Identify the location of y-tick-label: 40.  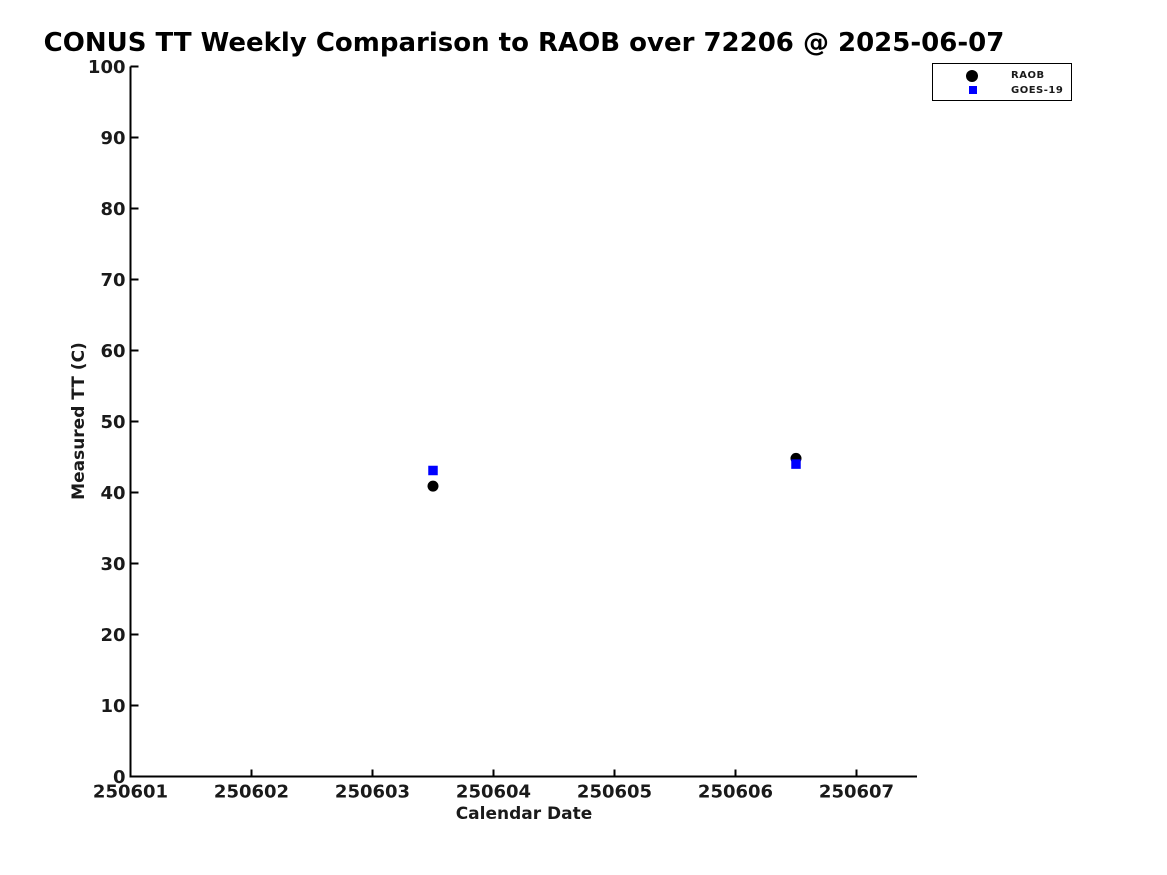
(112, 493).